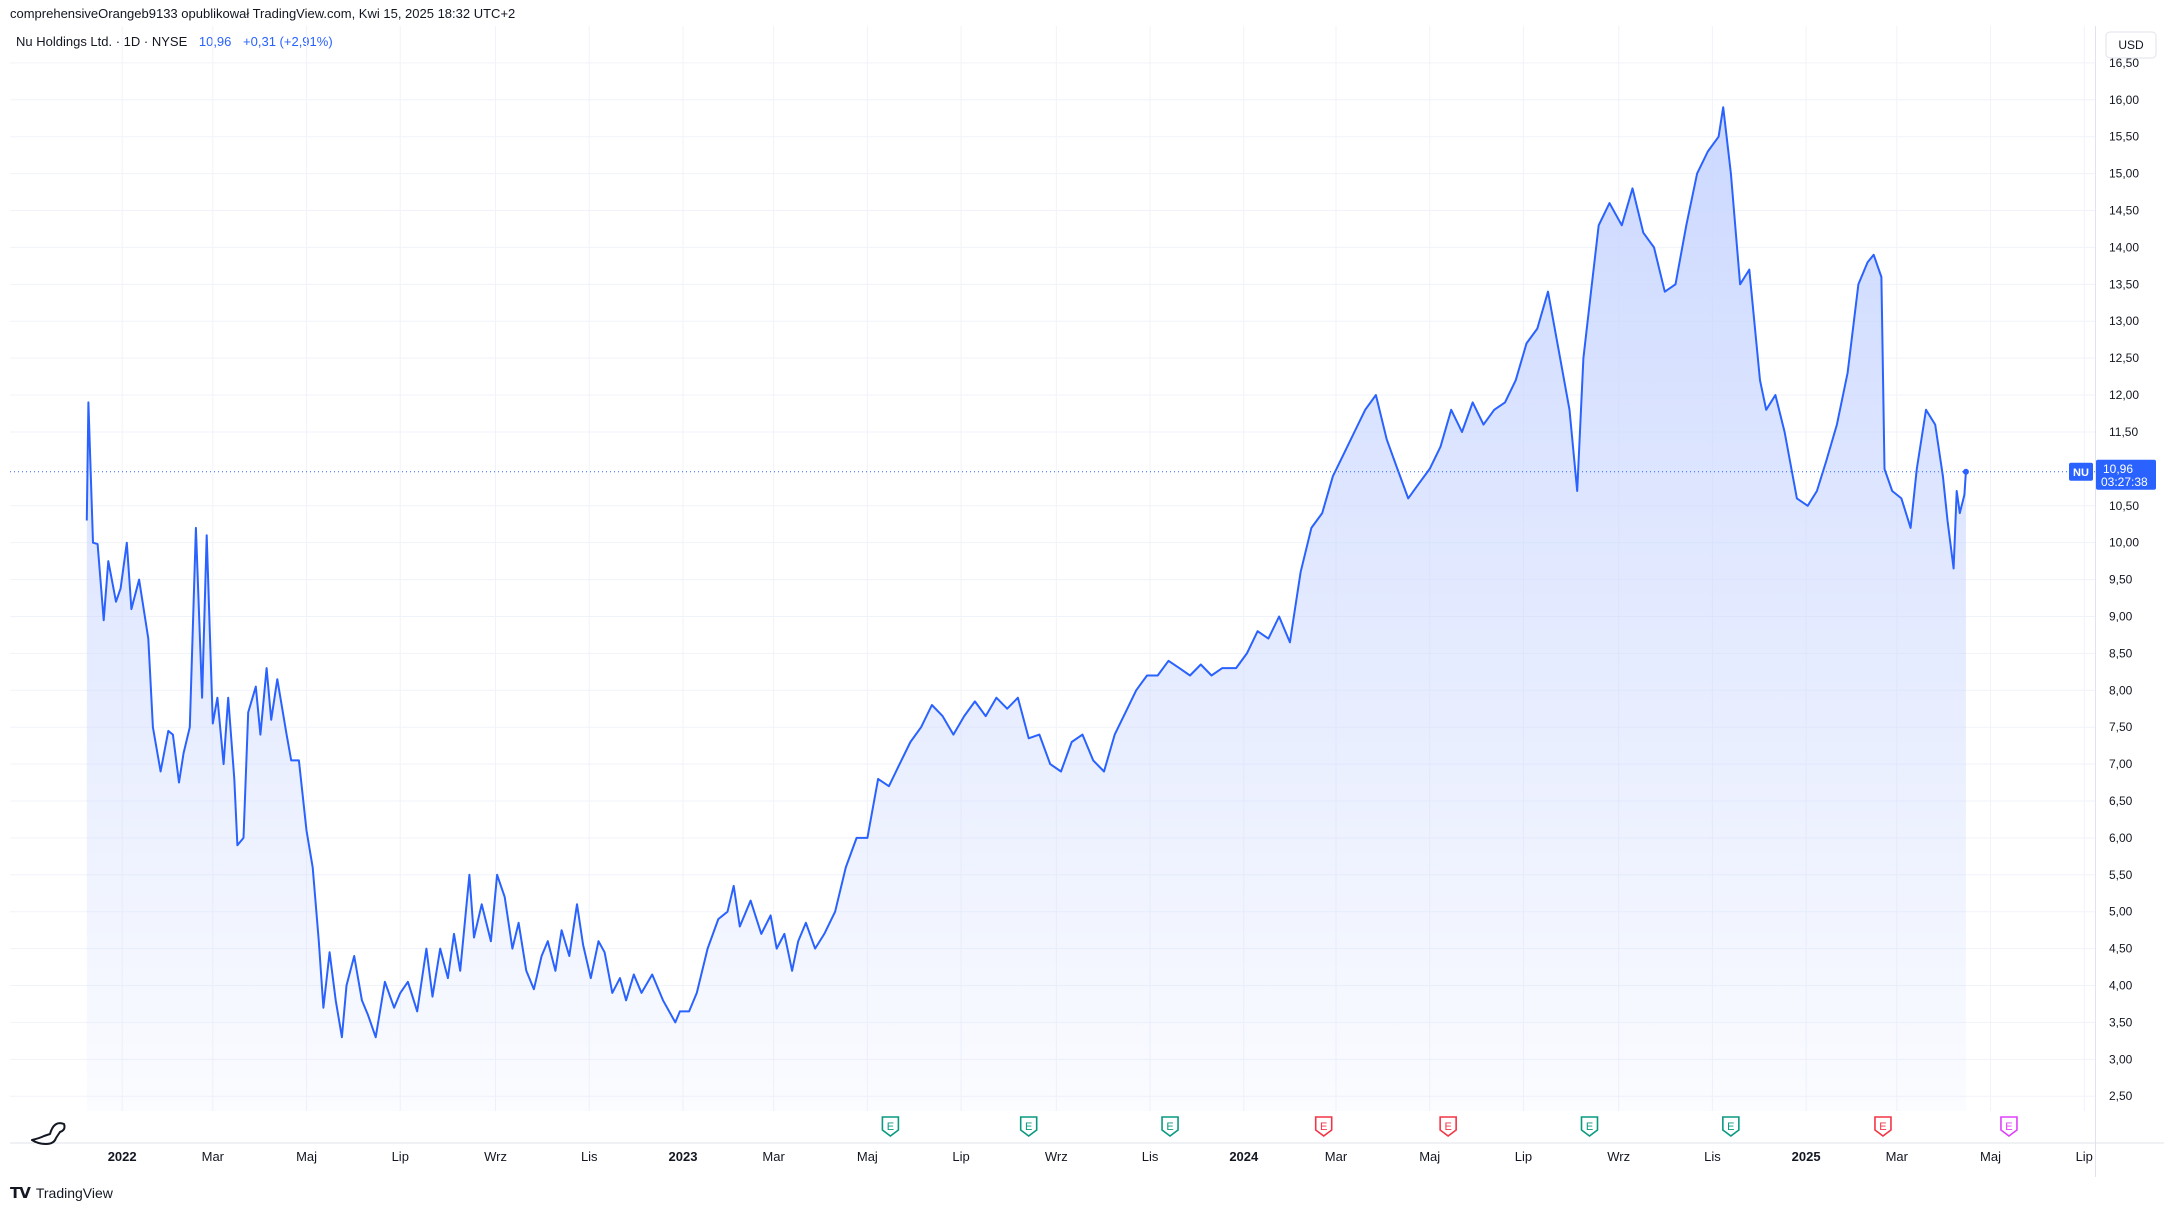 The height and width of the screenshot is (1209, 2174). I want to click on currency-label: USD, so click(2131, 45).